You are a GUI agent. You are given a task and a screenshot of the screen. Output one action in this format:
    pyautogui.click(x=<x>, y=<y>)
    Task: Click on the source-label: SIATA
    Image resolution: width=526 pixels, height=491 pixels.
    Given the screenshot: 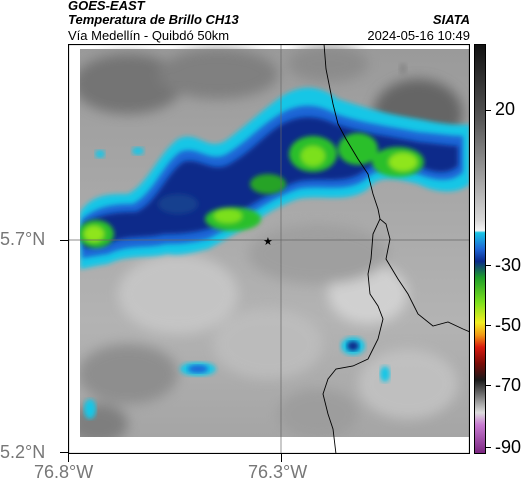 What is the action you would take?
    pyautogui.click(x=451, y=19)
    